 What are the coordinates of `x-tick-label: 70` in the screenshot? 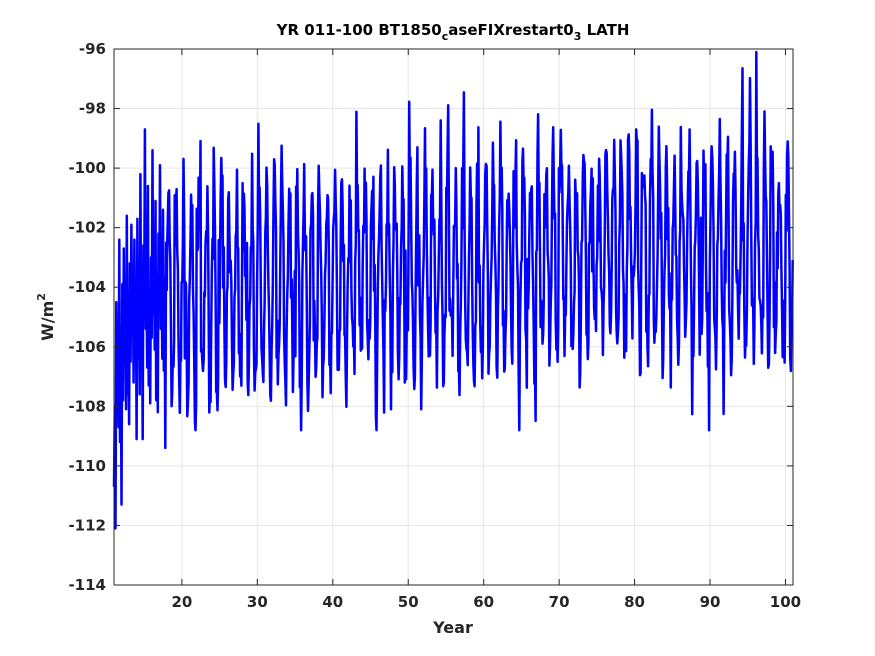 It's located at (559, 602).